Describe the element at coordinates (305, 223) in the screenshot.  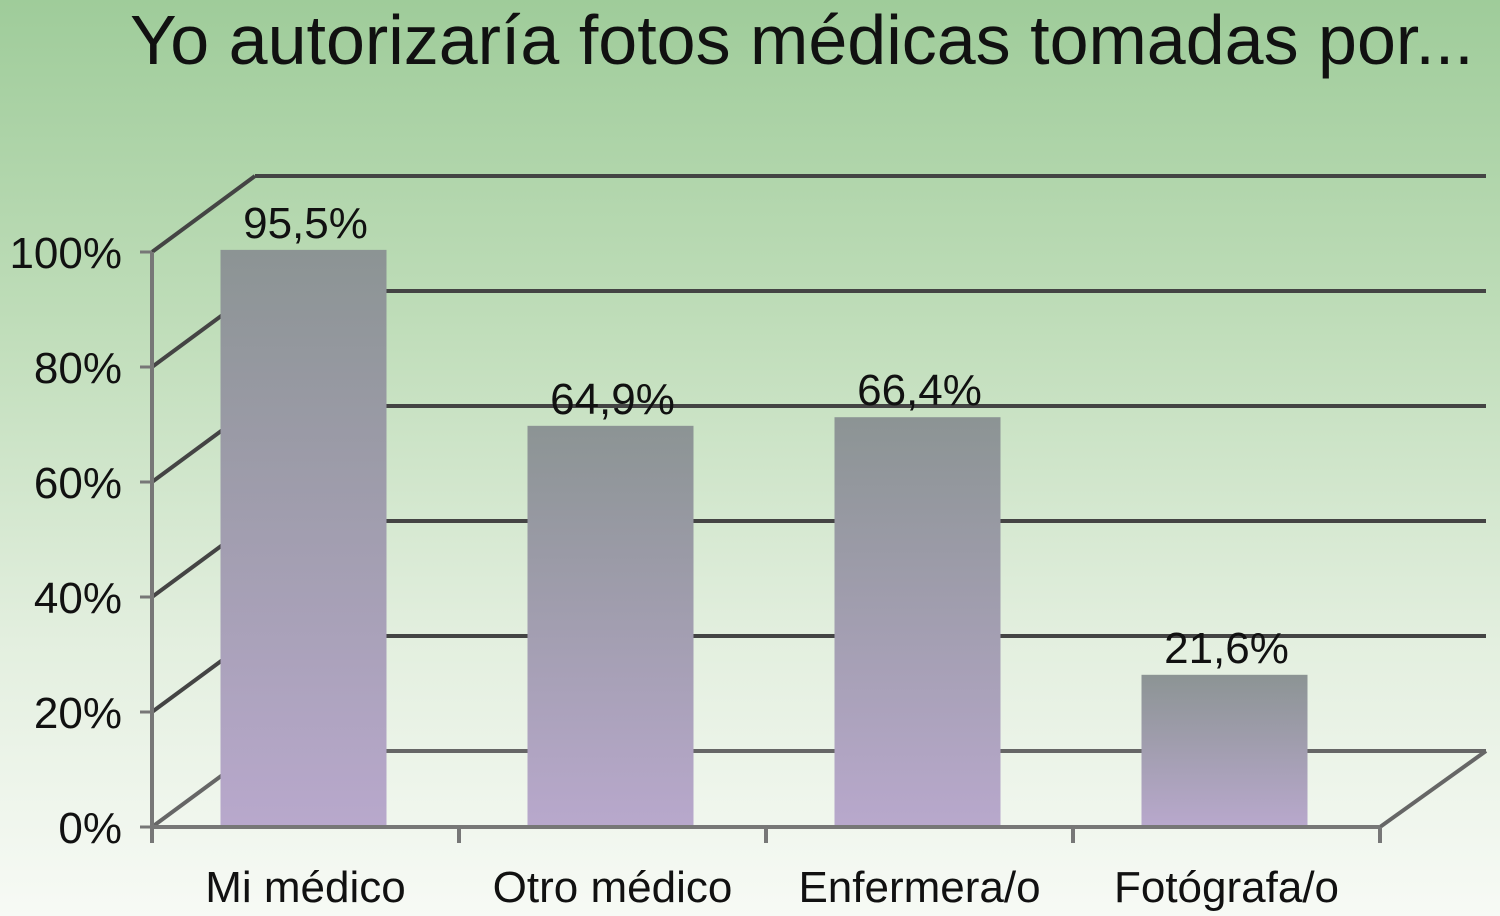
I see `data-label: 95,5%` at that location.